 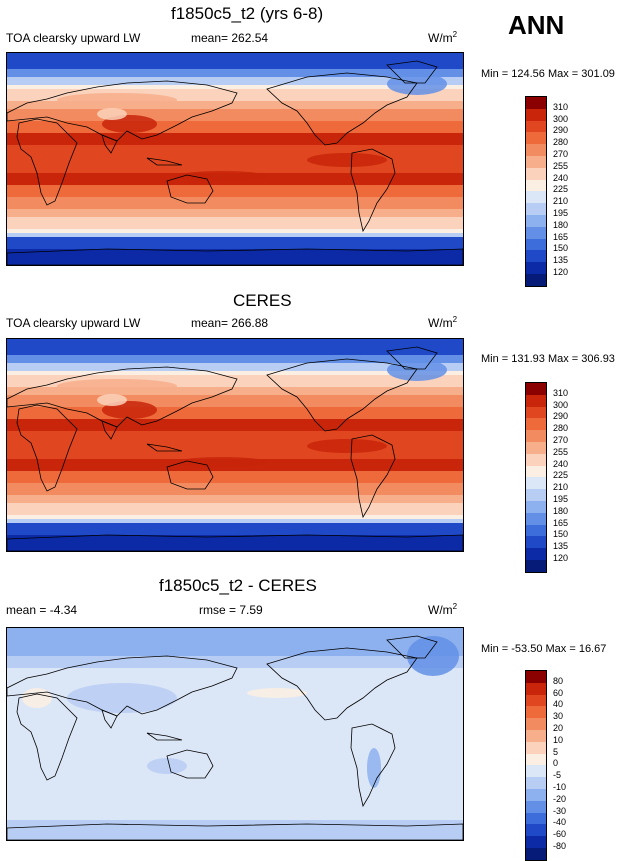 I want to click on panel-1-mean: mean= 262.54, so click(x=230, y=38).